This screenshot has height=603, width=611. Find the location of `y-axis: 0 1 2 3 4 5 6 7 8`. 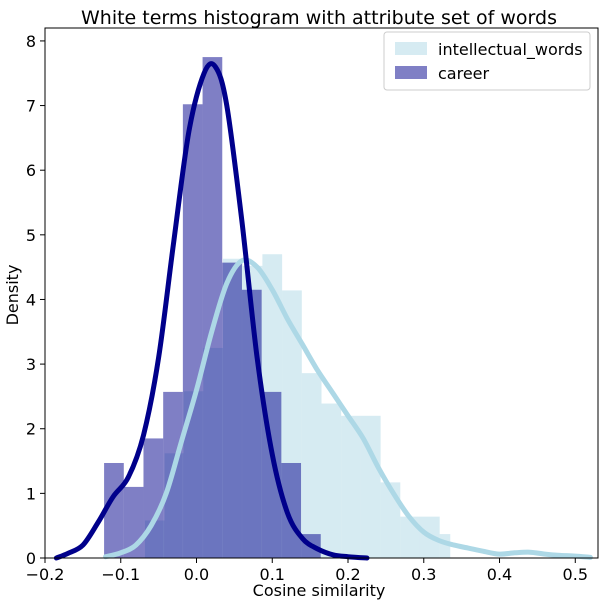

y-axis: 0 1 2 3 4 5 6 7 8 is located at coordinates (35, 300).